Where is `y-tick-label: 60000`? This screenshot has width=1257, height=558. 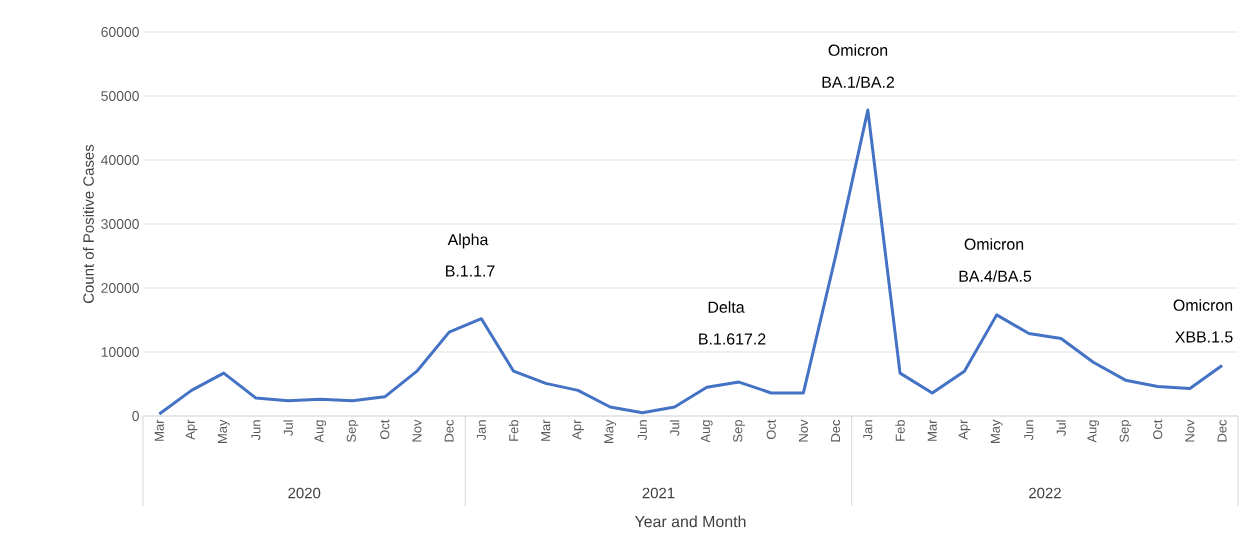 y-tick-label: 60000 is located at coordinates (120, 32).